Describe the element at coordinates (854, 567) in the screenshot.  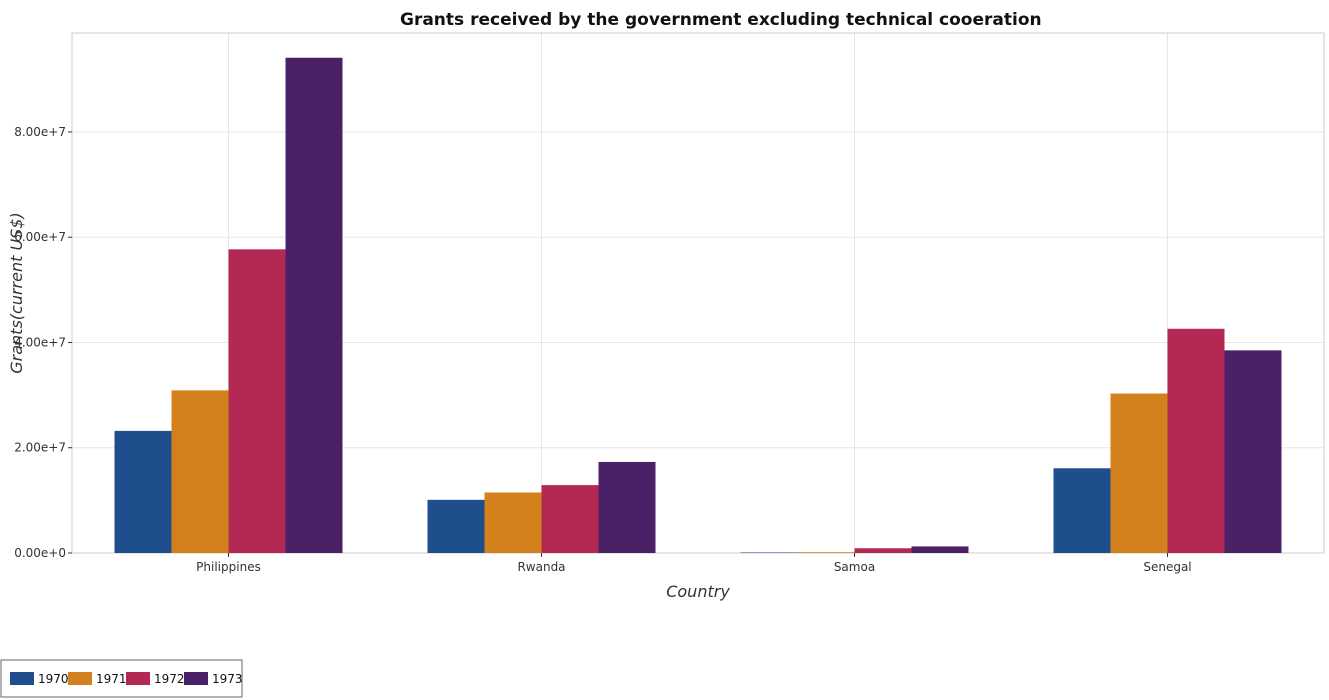
I see `x-tick-label: Samoa` at that location.